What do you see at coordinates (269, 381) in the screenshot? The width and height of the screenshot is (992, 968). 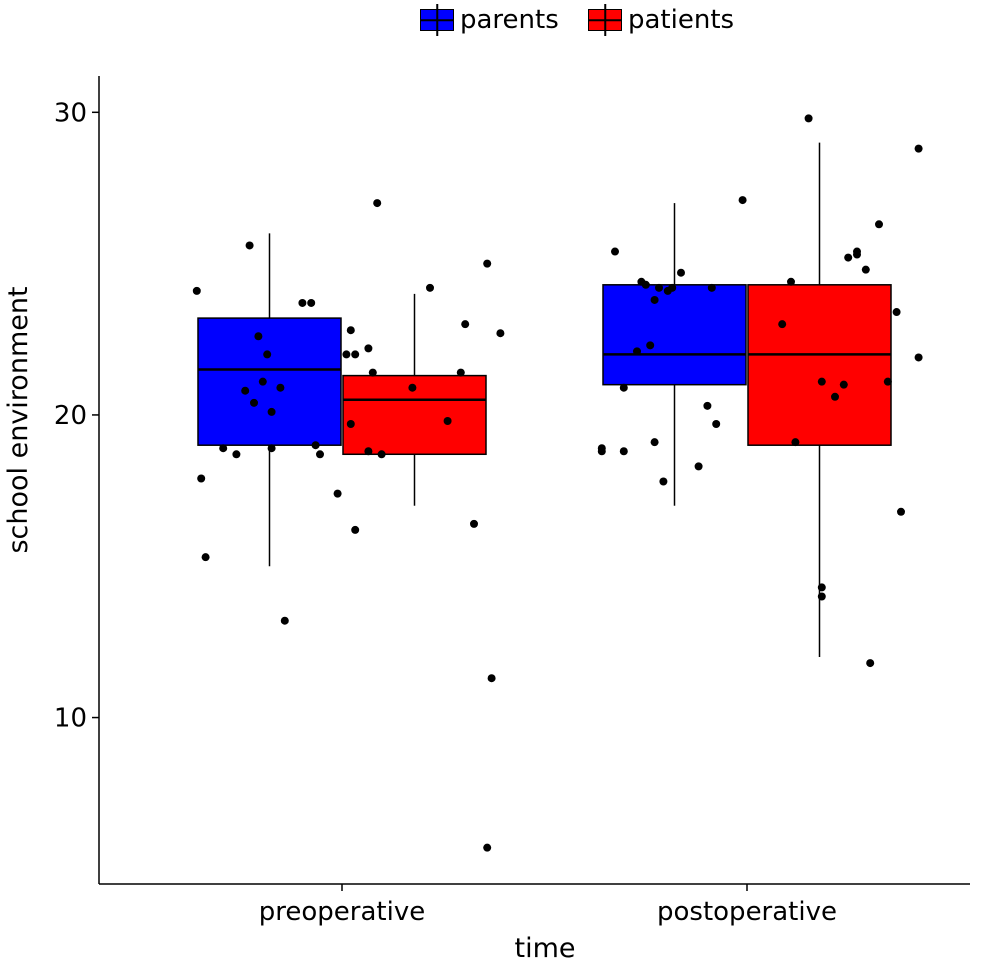 I see `box-parents-preoperative` at bounding box center [269, 381].